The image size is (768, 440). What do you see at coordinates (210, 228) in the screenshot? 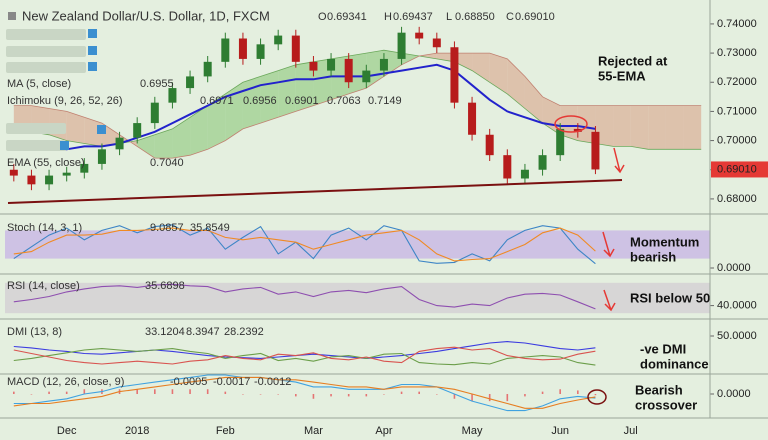
I see `legend-value: 35.8549` at bounding box center [210, 228].